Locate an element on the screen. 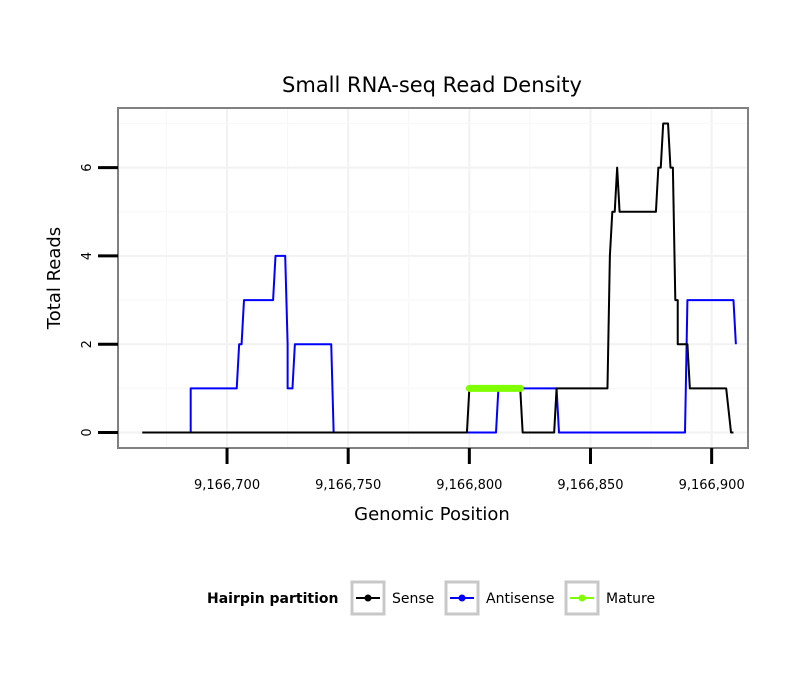 The height and width of the screenshot is (690, 810). y-tick-label: 2 is located at coordinates (87, 344).